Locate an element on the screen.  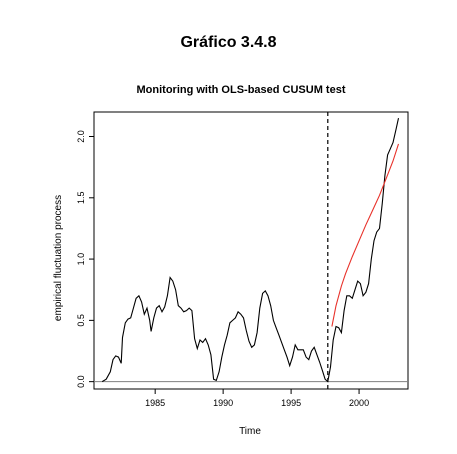
y-tick-label: 1.0 is located at coordinates (81, 259).